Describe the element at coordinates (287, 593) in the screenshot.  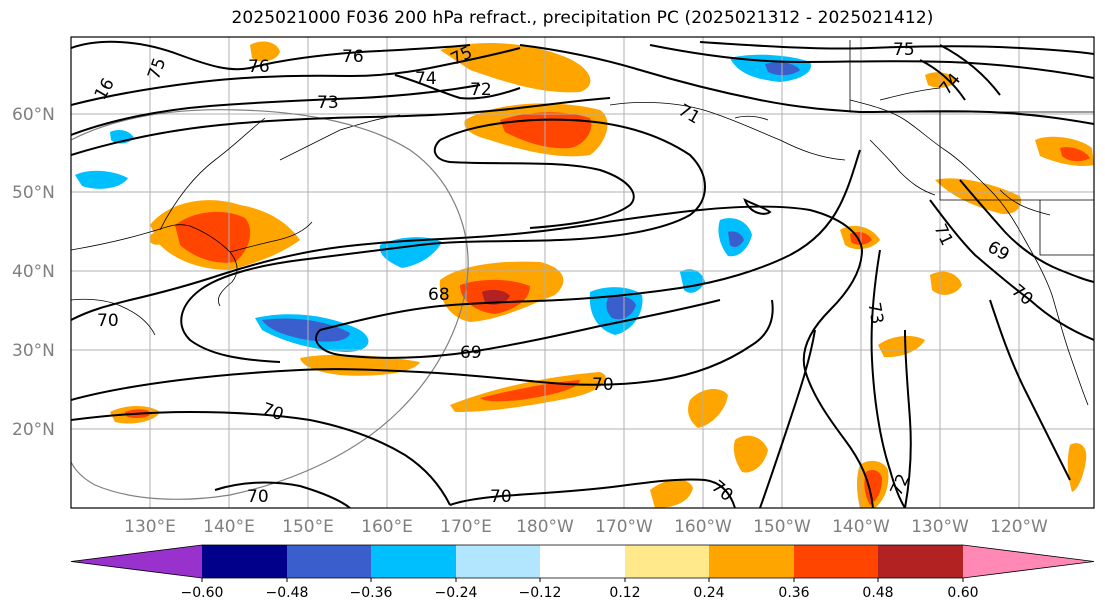
I see `colorbar-tick-label: −0.48` at that location.